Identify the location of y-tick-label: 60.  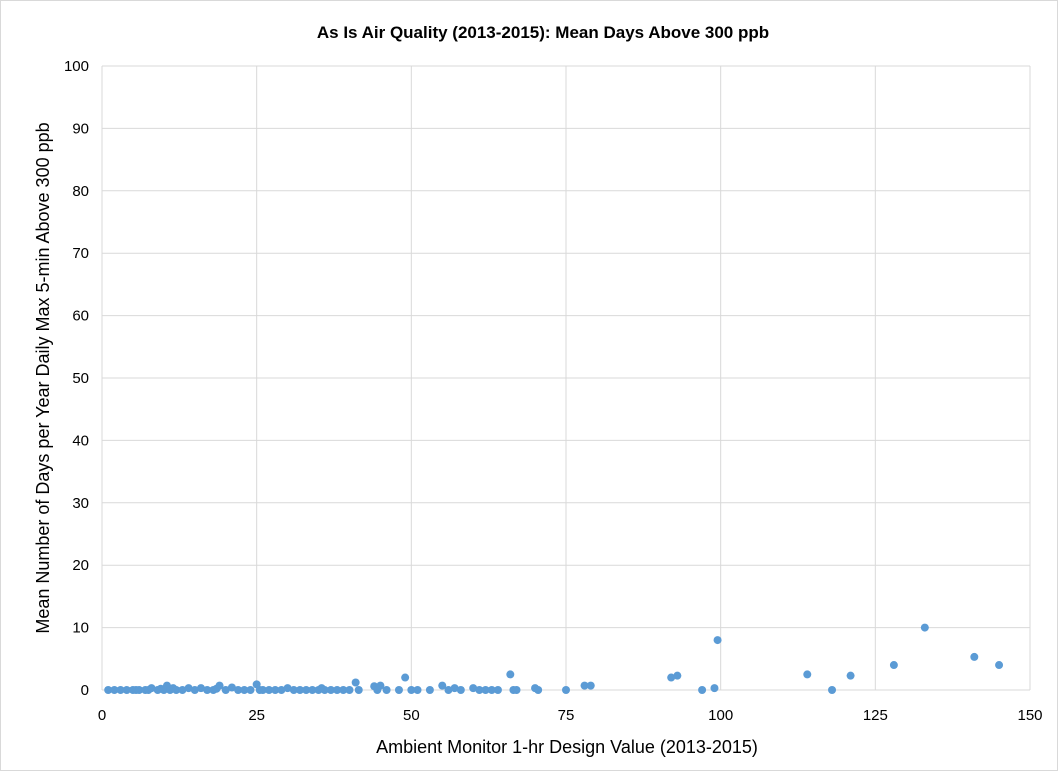
(80, 316).